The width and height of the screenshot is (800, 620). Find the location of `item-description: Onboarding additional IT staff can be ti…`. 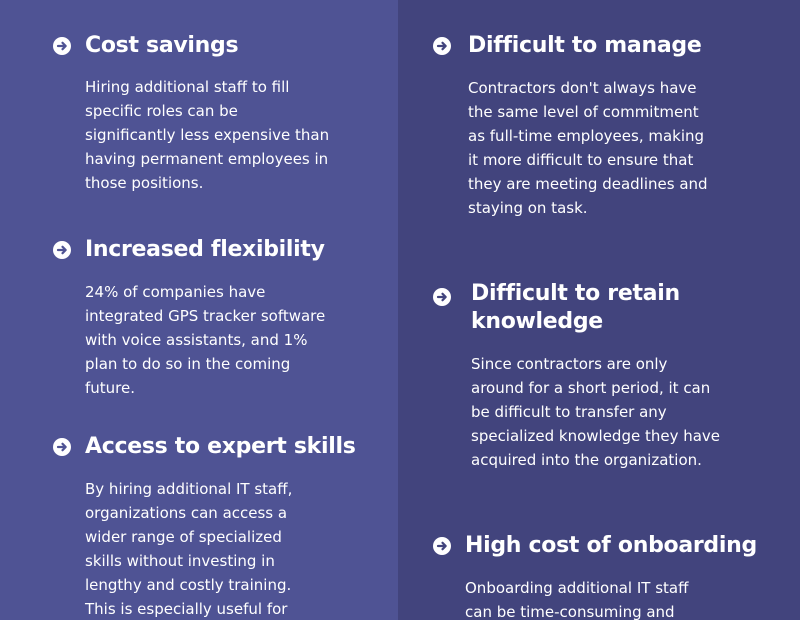

item-description: Onboarding additional IT staff can be ti… is located at coordinates (577, 599).